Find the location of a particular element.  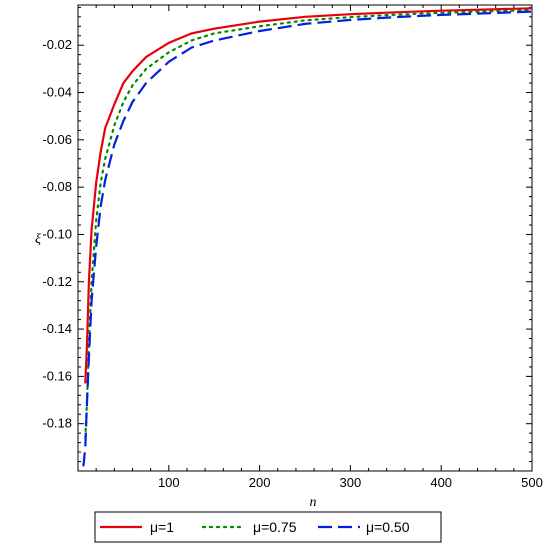

y-tick-label: -0.18 is located at coordinates (57, 423).